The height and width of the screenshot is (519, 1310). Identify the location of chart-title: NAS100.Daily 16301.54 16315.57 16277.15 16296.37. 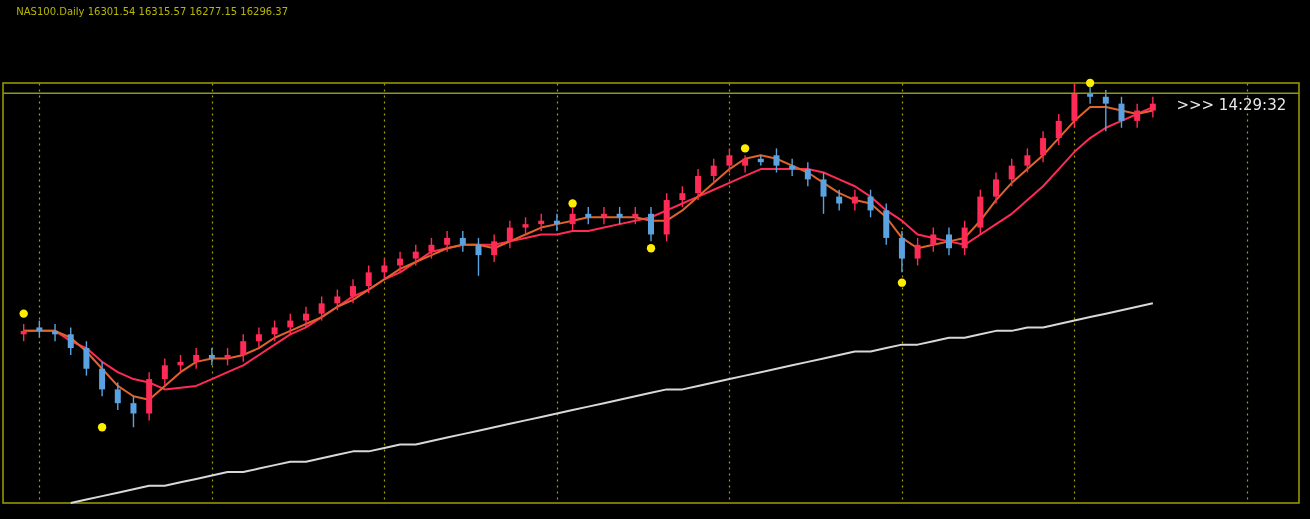
(152, 11).